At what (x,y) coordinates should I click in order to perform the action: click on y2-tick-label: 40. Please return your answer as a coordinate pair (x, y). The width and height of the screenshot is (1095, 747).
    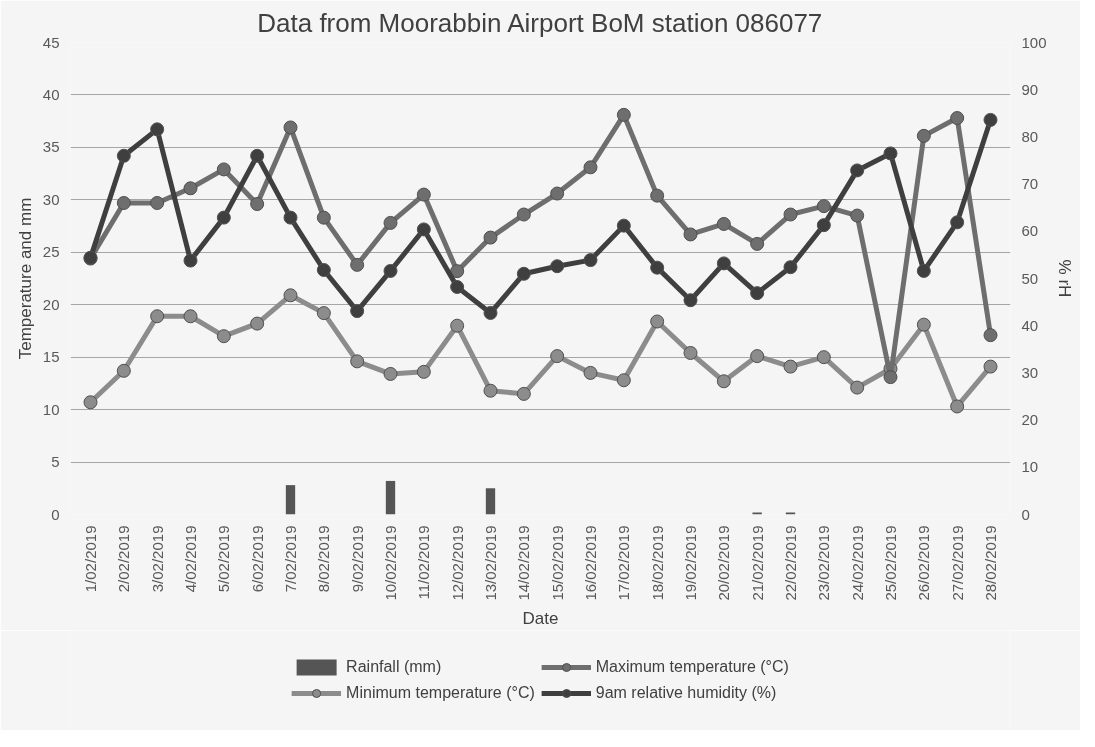
    Looking at the image, I should click on (1030, 325).